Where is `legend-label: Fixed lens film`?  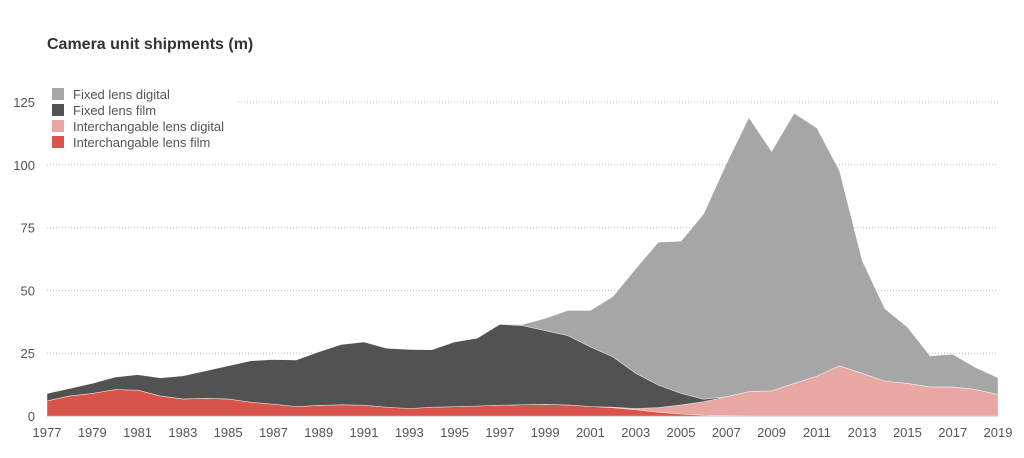
legend-label: Fixed lens film is located at coordinates (115, 110).